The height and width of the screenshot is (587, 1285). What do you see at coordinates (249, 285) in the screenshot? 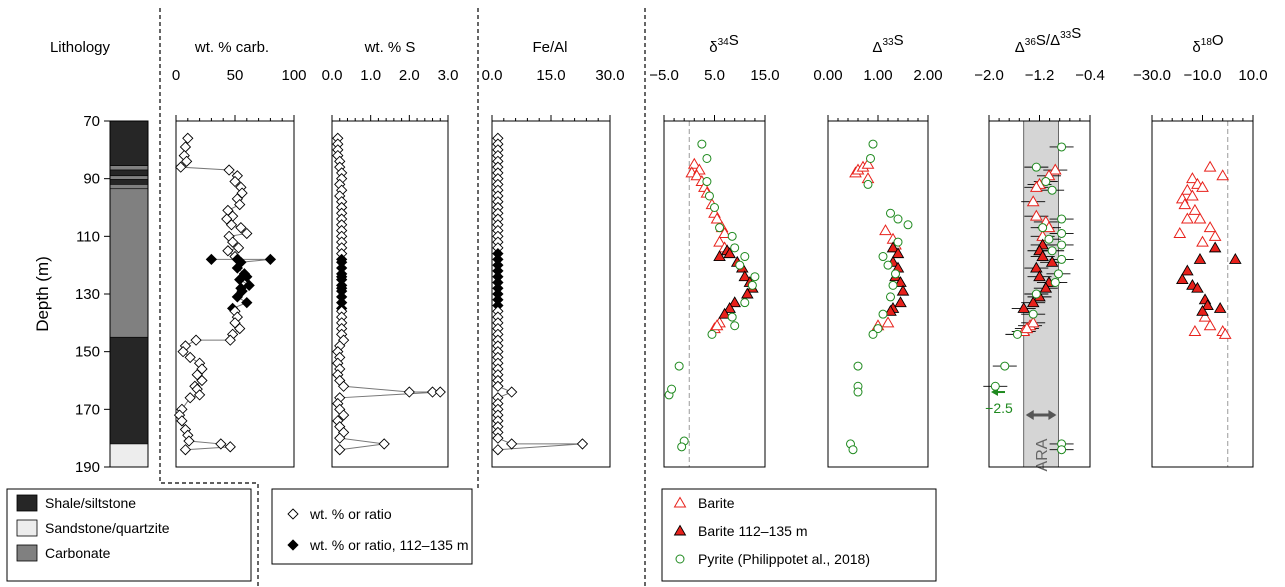
I see `data-point-diamond-filled` at bounding box center [249, 285].